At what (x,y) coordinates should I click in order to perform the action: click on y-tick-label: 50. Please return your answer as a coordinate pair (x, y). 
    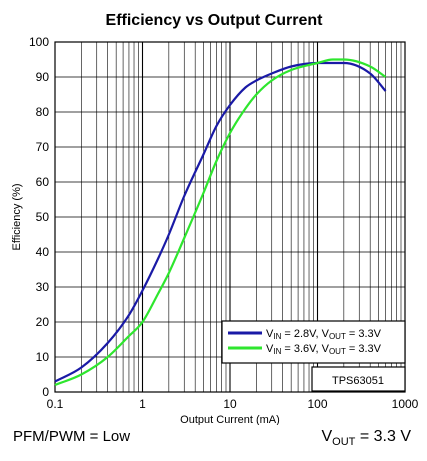
    Looking at the image, I should click on (43, 217).